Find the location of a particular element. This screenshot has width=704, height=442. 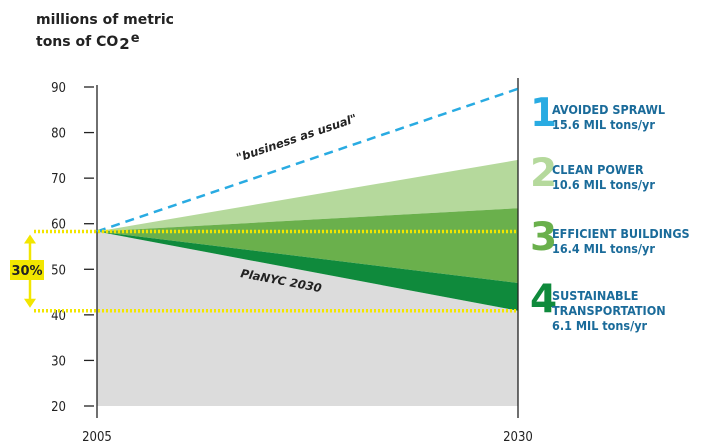

legend-label-3: EFFICIENT BUILDINGS is located at coordinates (621, 233).